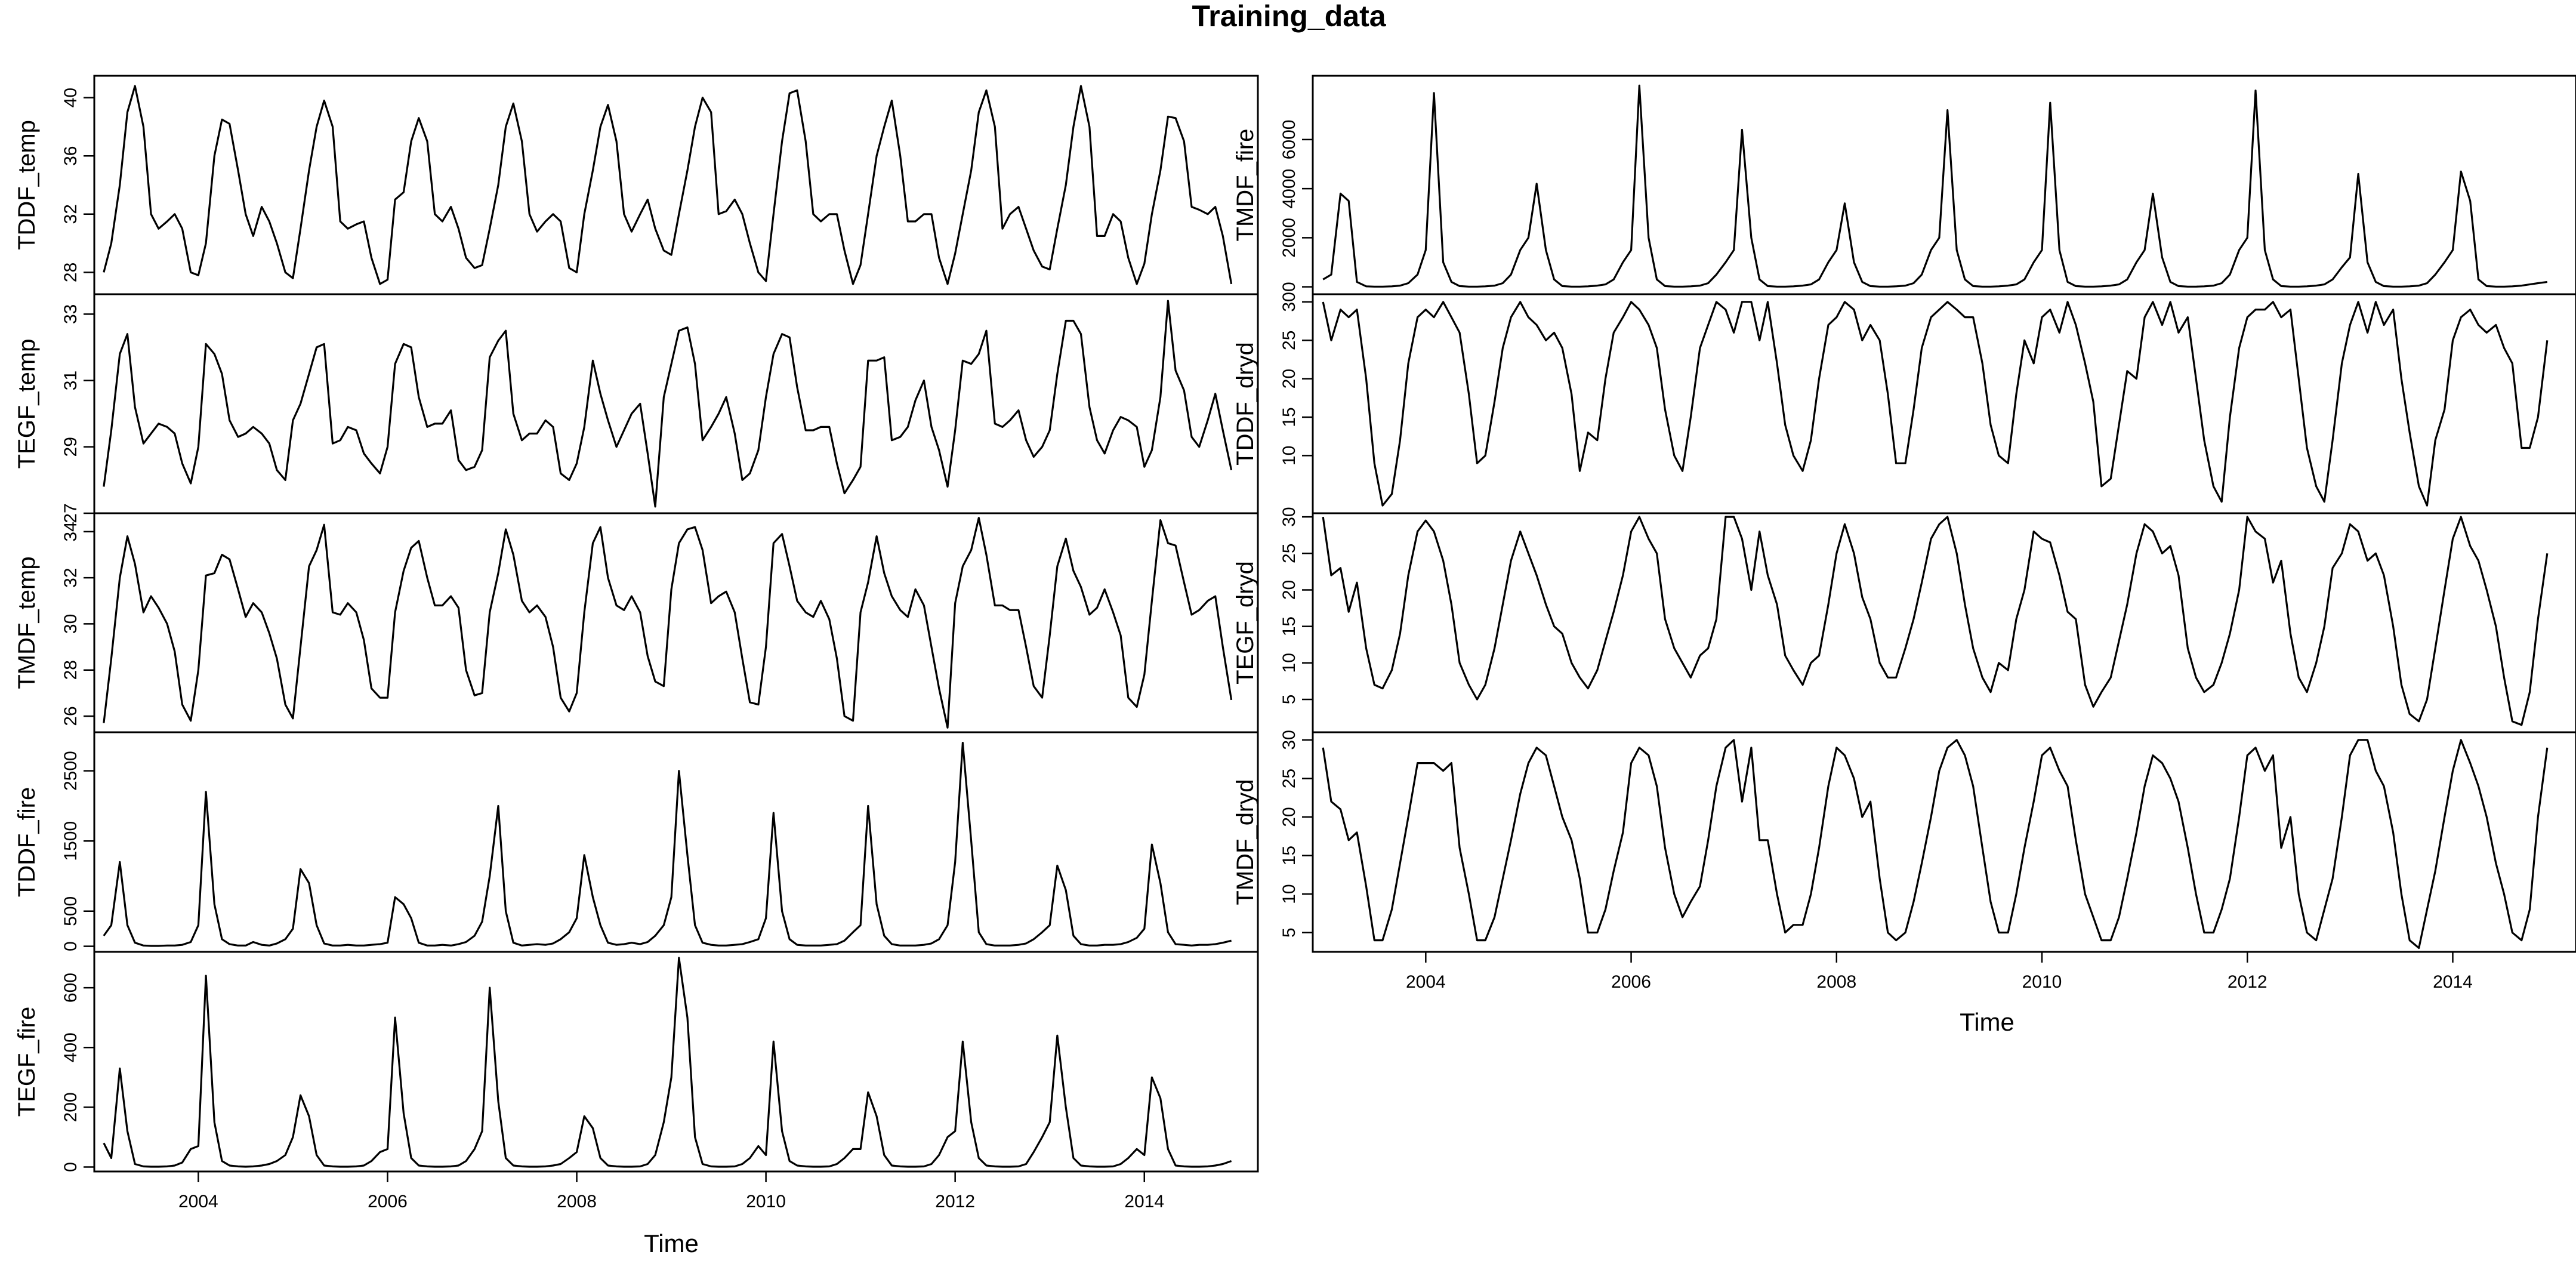 This screenshot has height=1261, width=2576. What do you see at coordinates (71, 911) in the screenshot?
I see `y-tick-label: 500` at bounding box center [71, 911].